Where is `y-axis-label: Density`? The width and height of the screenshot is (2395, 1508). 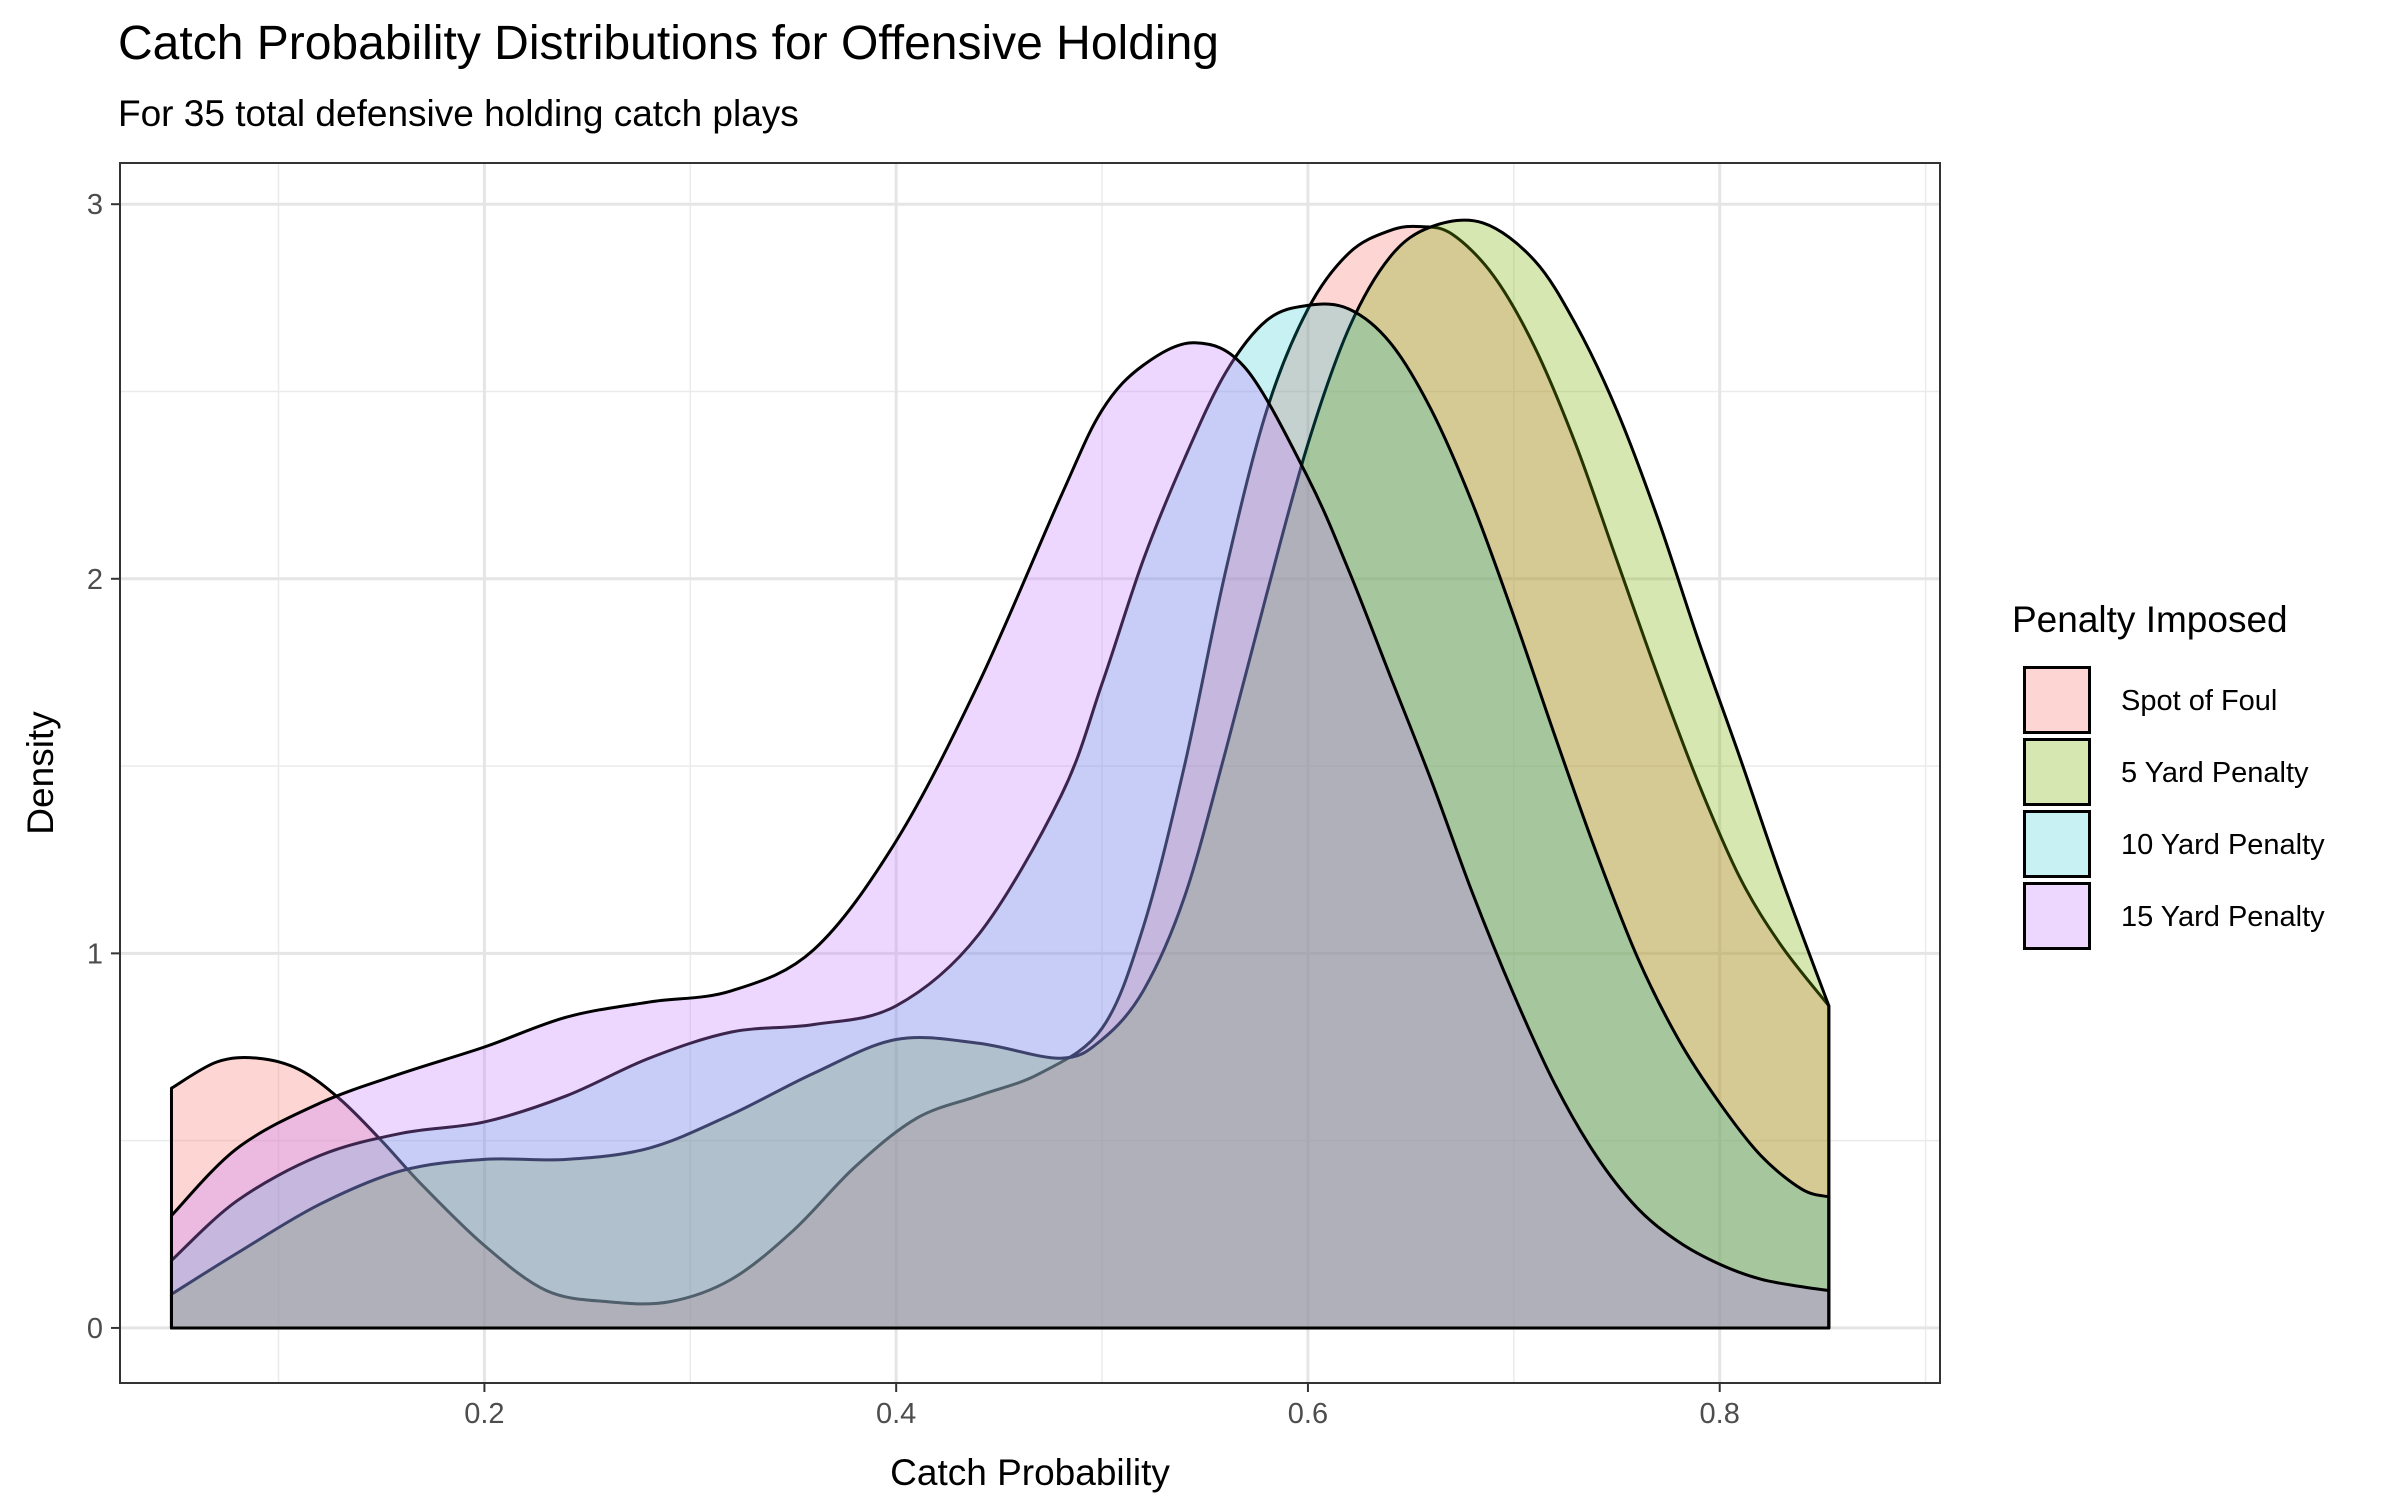 y-axis-label: Density is located at coordinates (40, 773).